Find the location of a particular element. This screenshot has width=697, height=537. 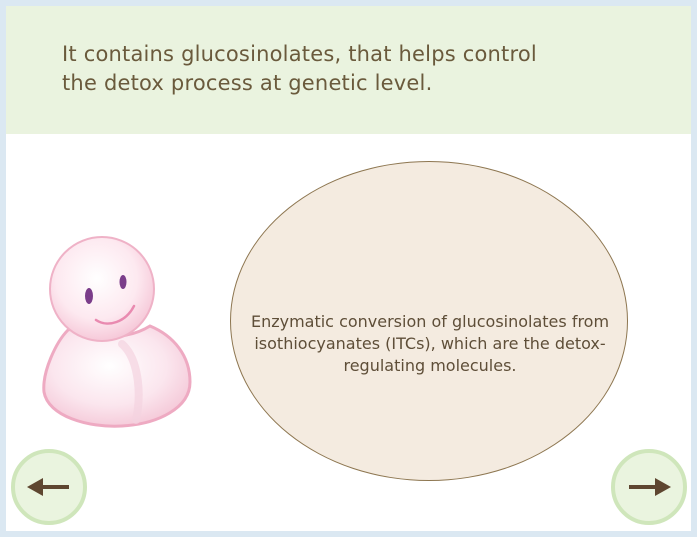

character-smile is located at coordinates (115, 314).